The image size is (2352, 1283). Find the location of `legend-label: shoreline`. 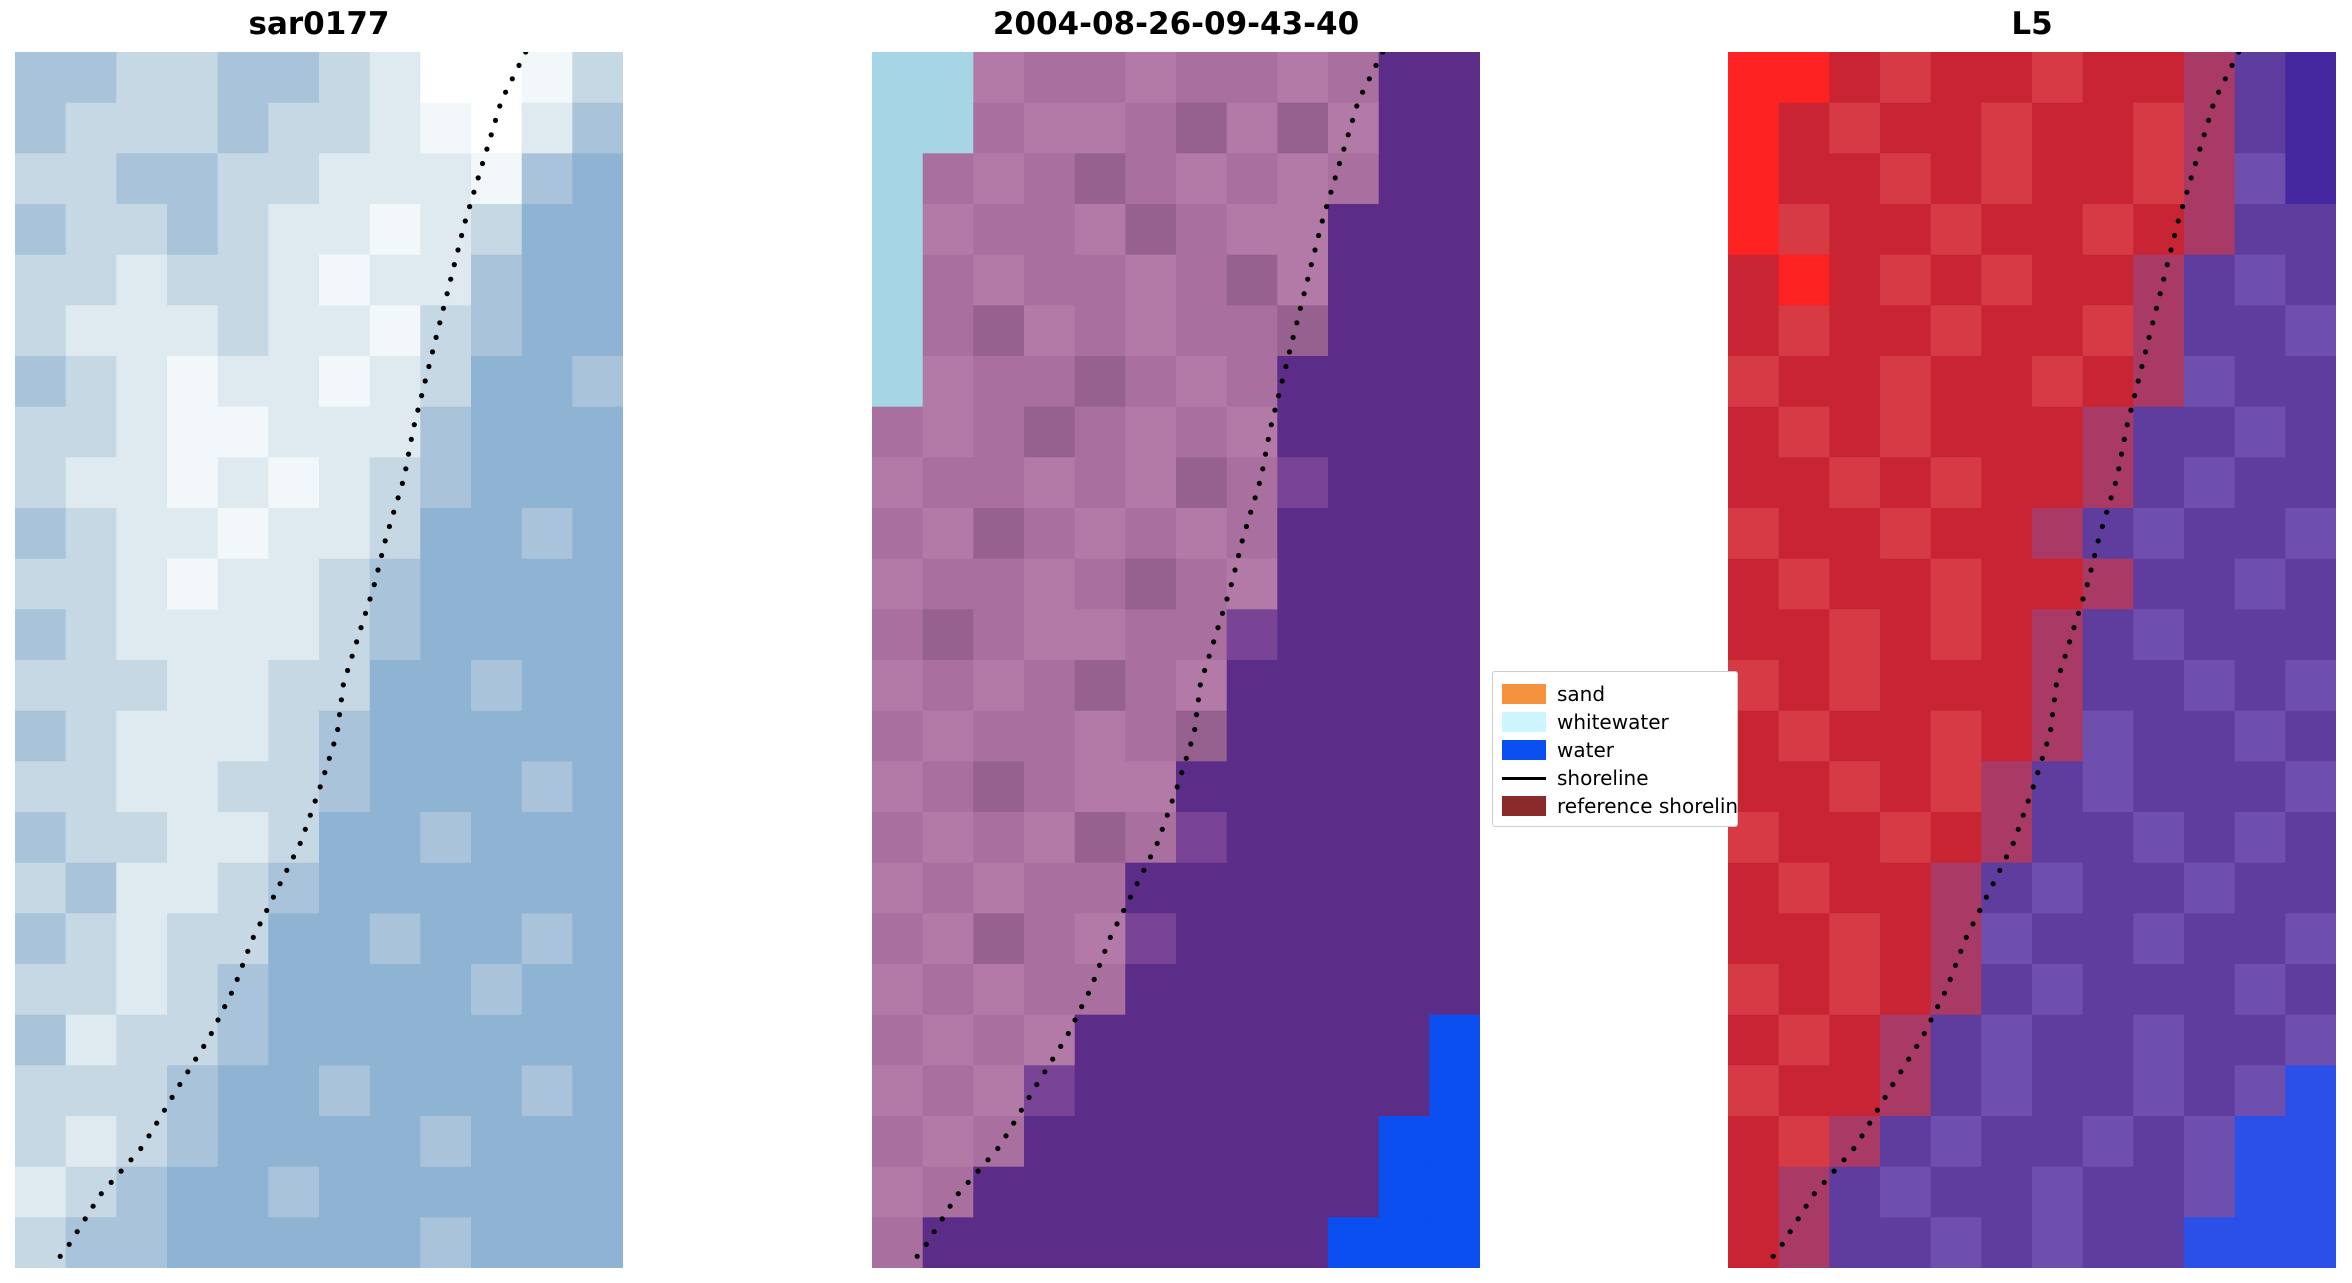

legend-label: shoreline is located at coordinates (1603, 778).